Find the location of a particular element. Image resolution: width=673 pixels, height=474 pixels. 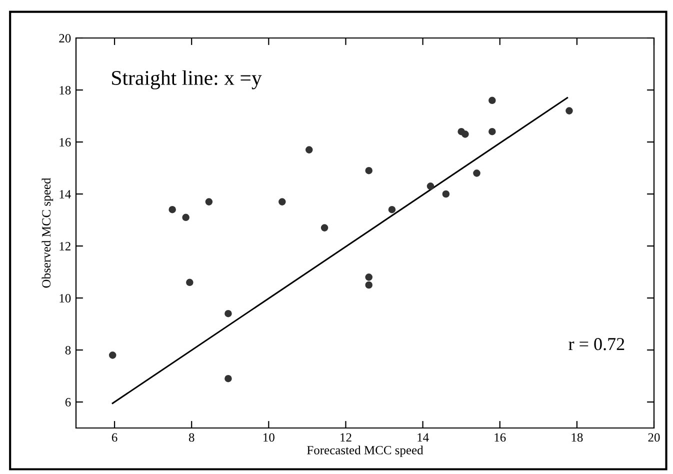

x-tick-label: 8 is located at coordinates (191, 437).